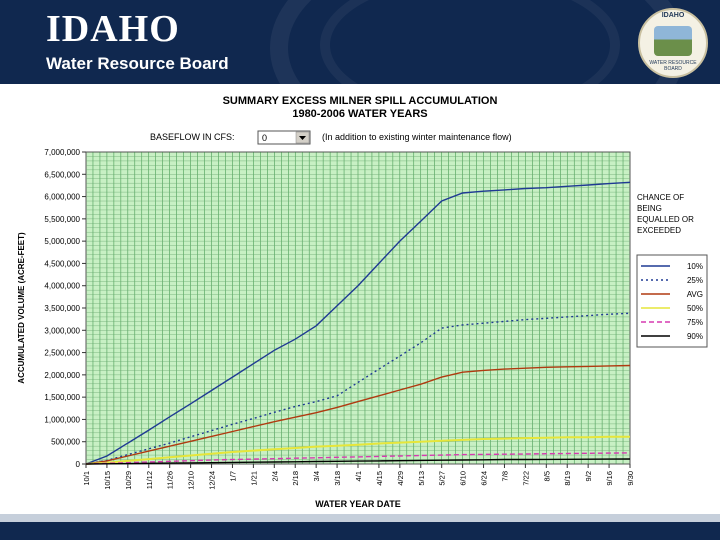 This screenshot has width=720, height=540. Describe the element at coordinates (360, 531) in the screenshot. I see `footer-bar` at that location.